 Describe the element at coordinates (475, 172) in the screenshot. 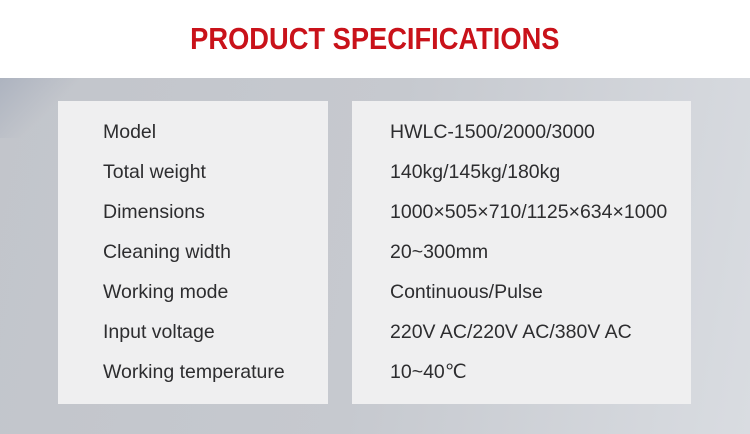

I see `spec-value: 140kg/145kg/180kg` at that location.